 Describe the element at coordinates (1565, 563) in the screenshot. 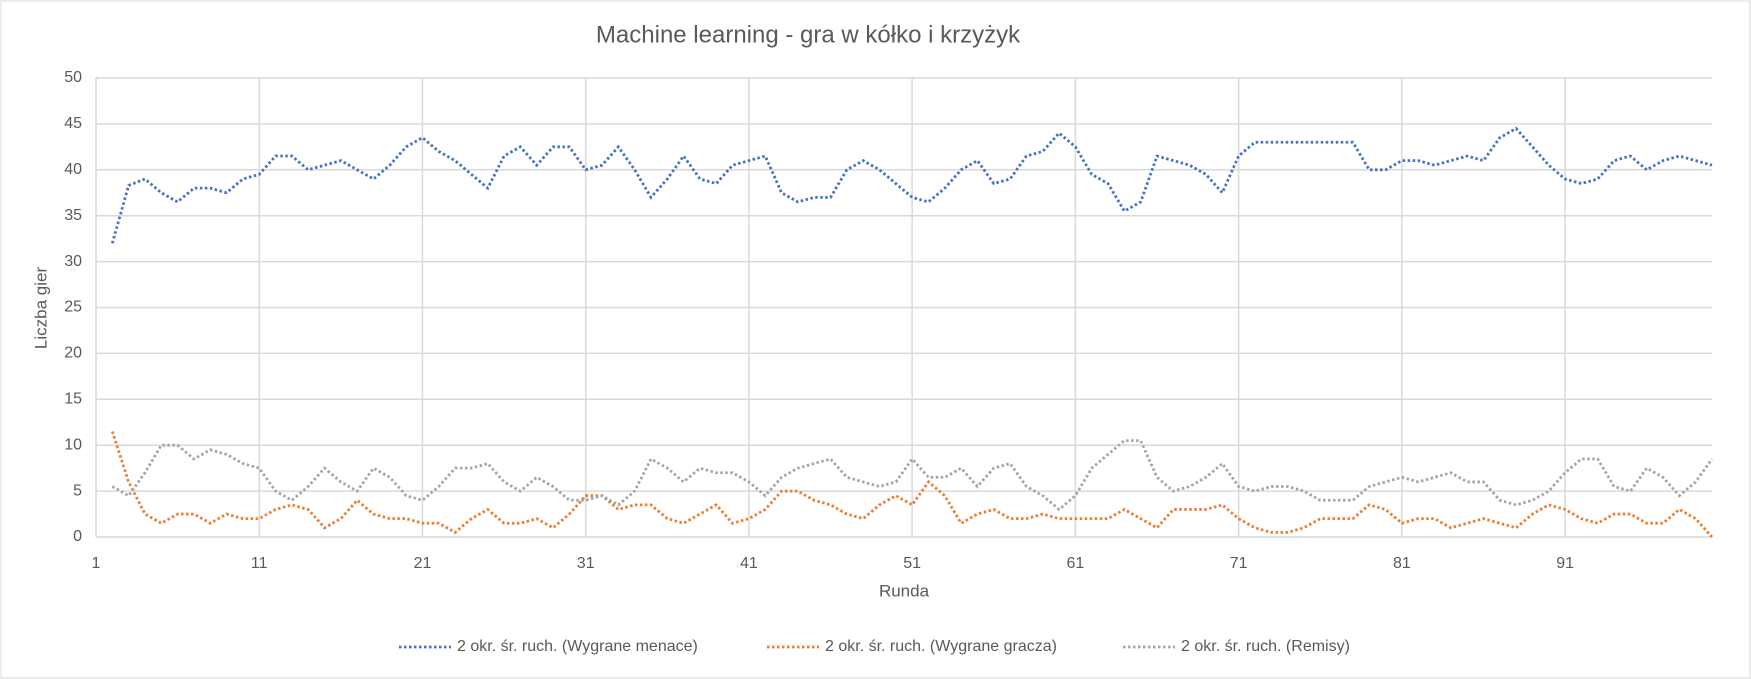

I see `x-tick-label: 91` at that location.